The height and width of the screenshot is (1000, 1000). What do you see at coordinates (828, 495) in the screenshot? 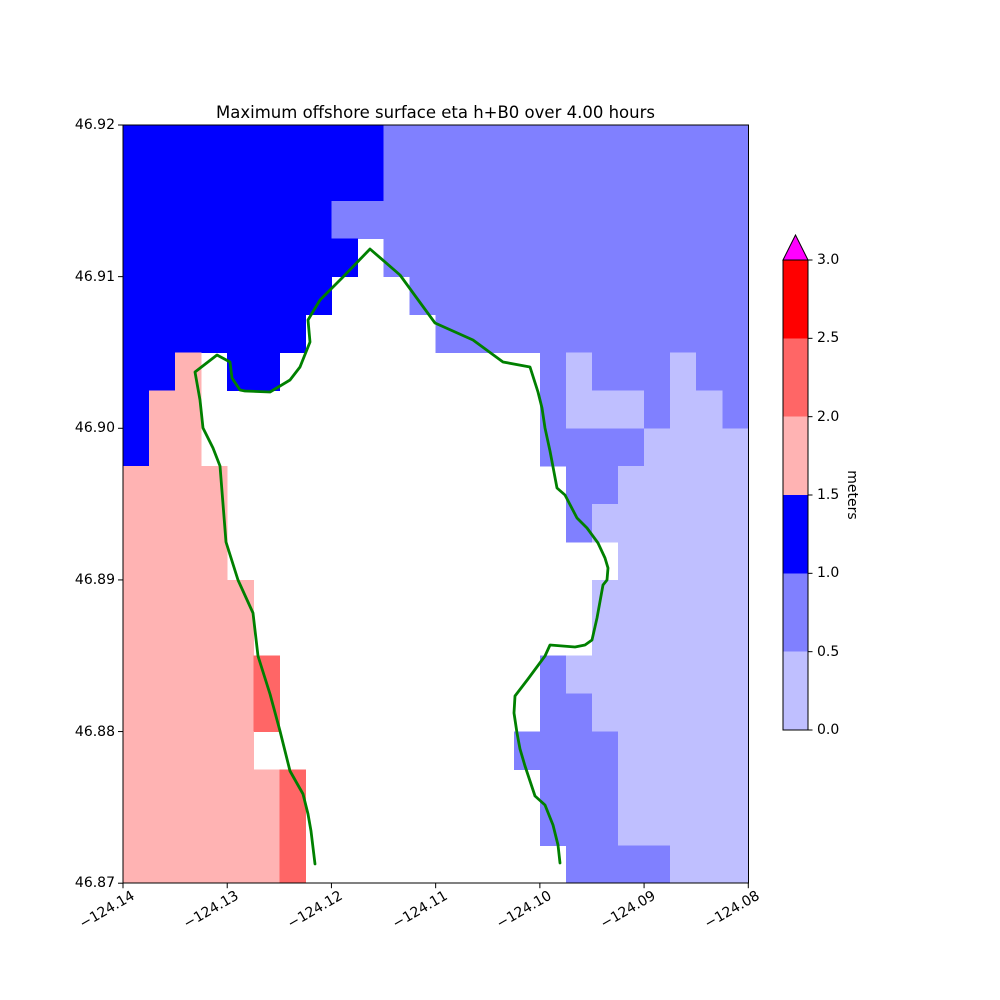
I see `colorbar-tick-label: 1.5` at bounding box center [828, 495].